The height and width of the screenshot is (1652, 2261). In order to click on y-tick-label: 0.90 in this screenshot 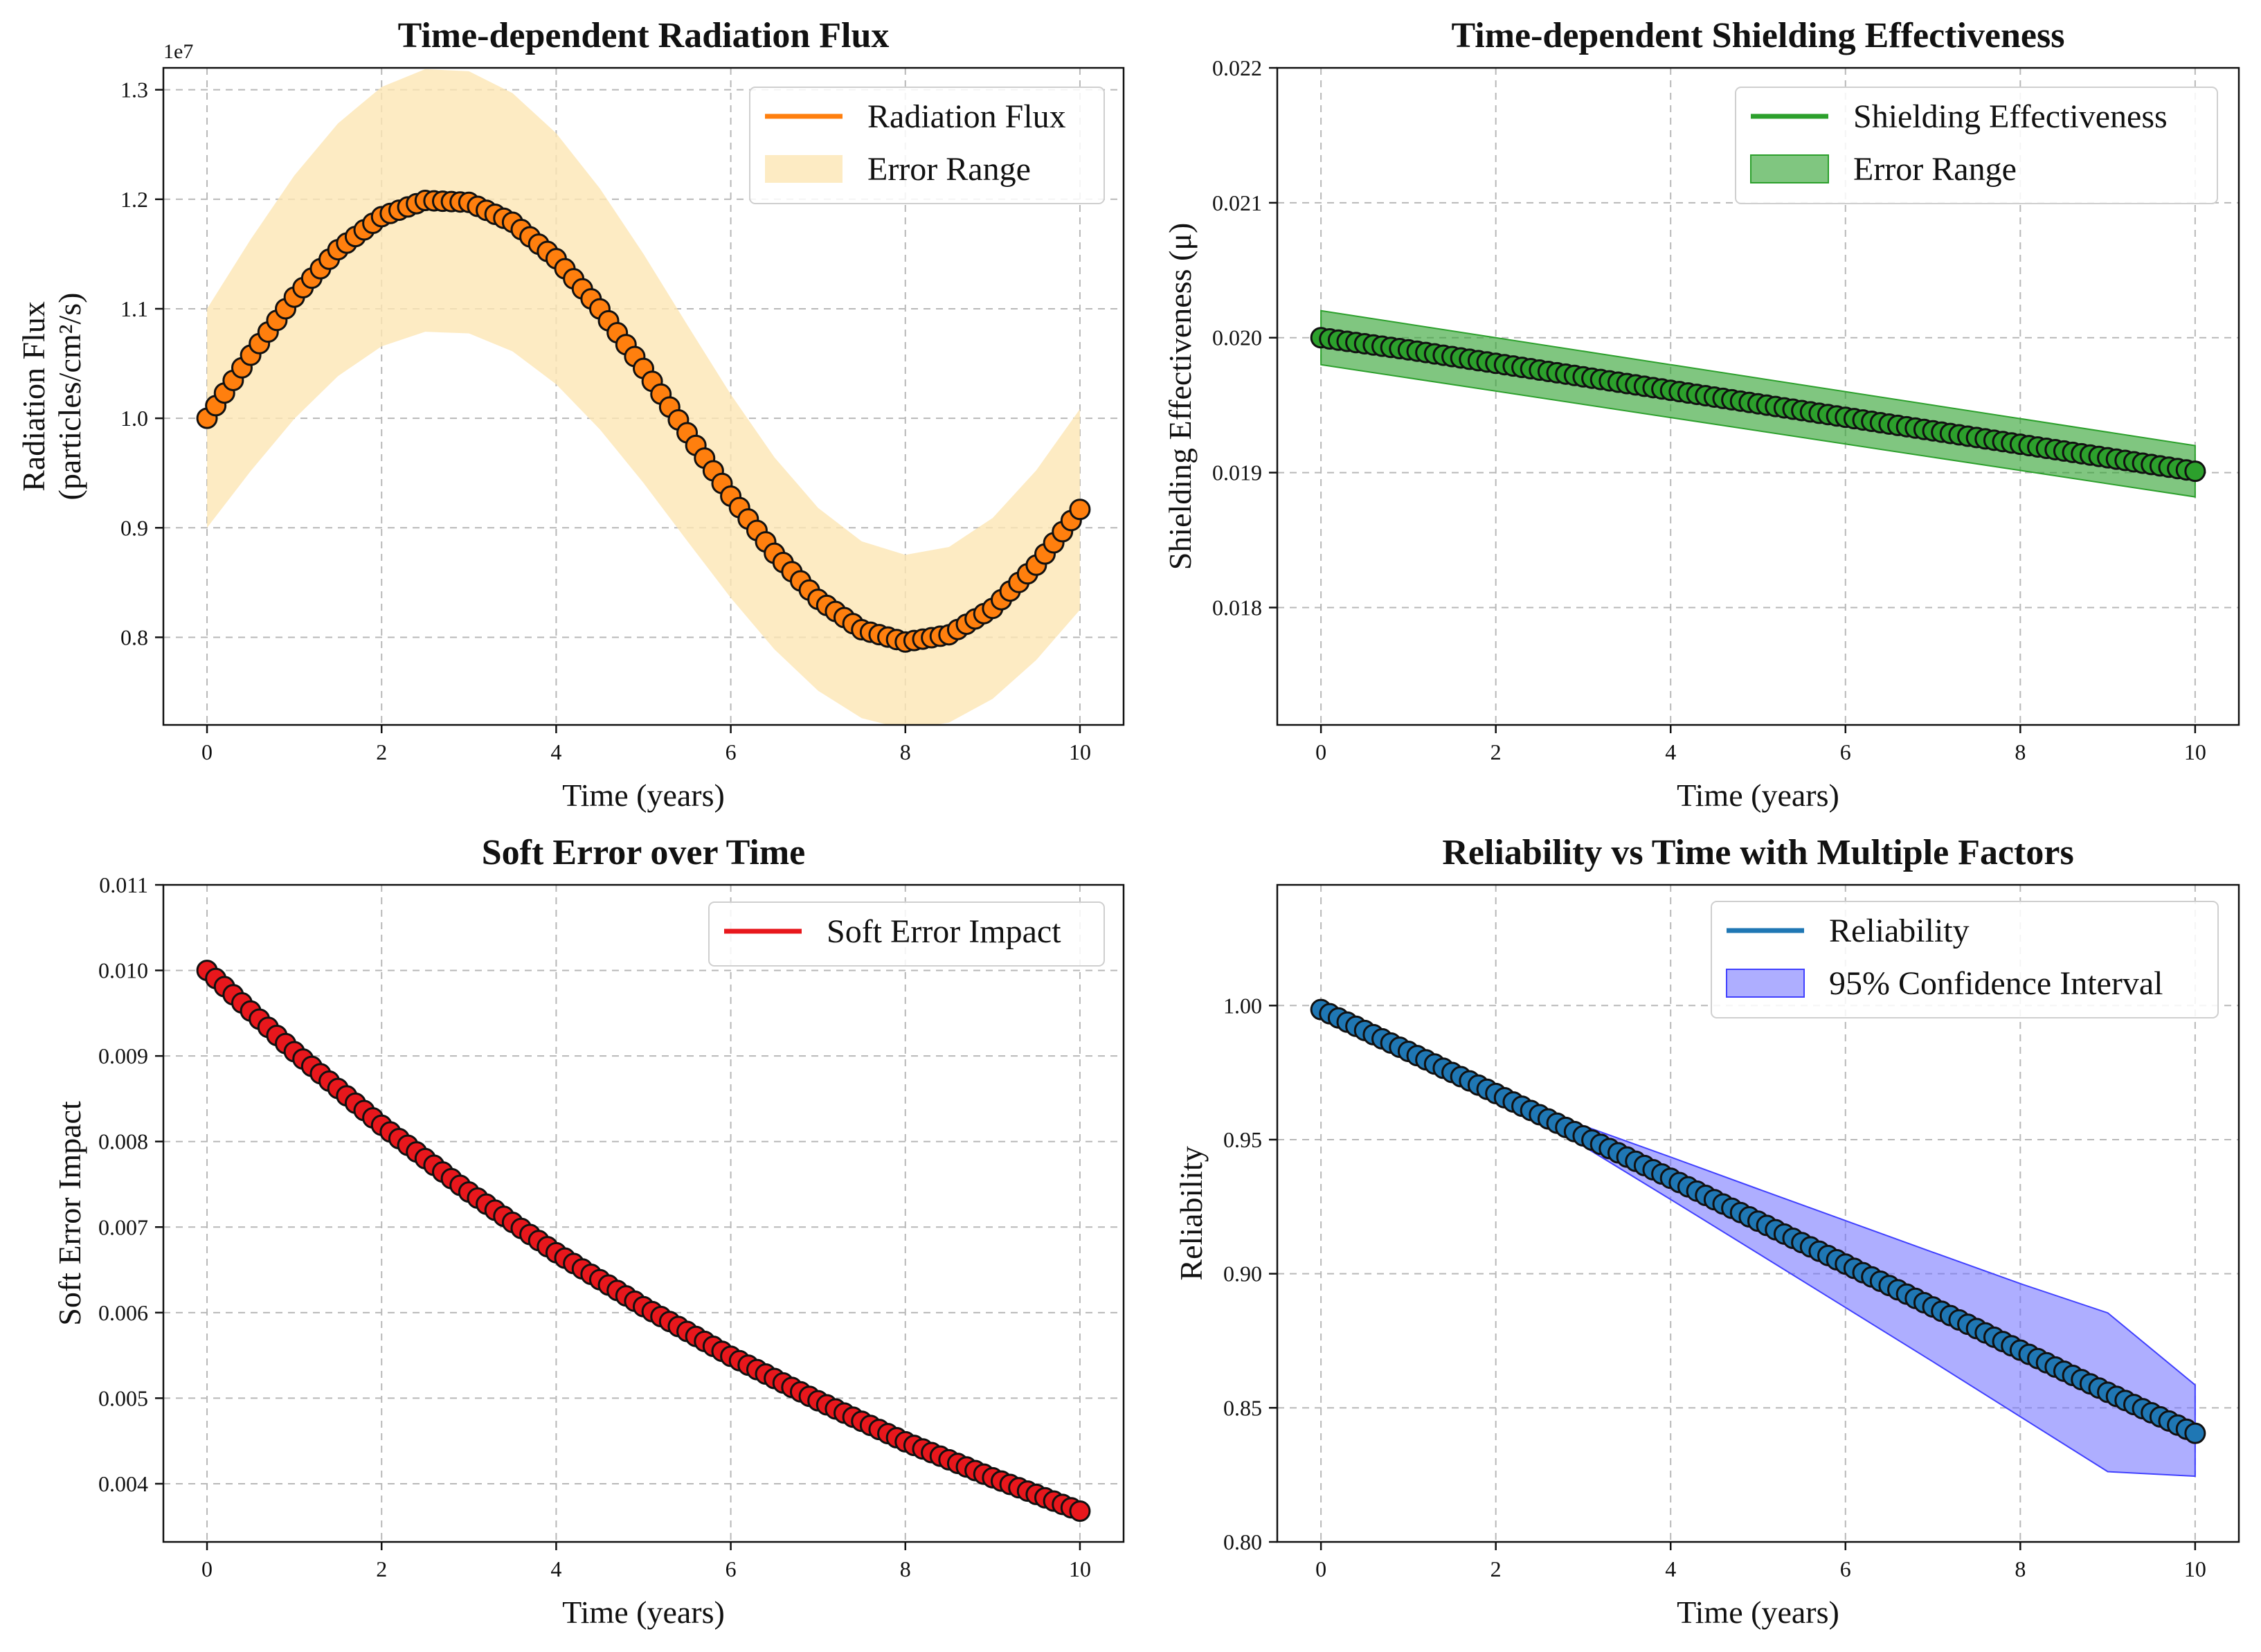, I will do `click(1242, 1274)`.